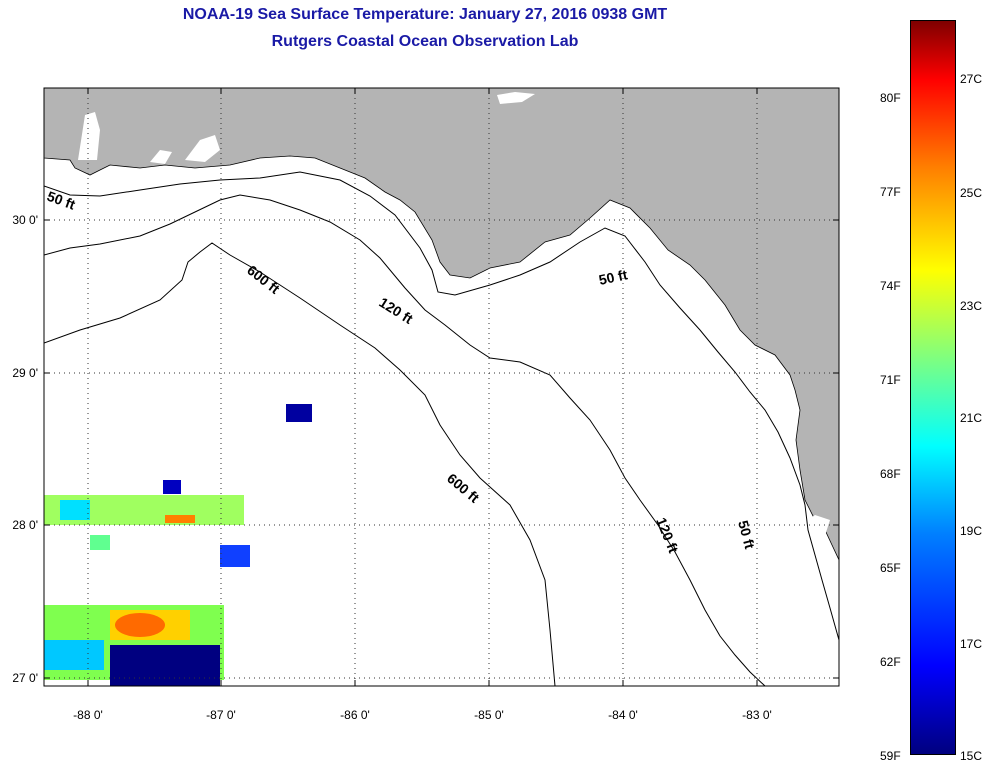  Describe the element at coordinates (25, 220) in the screenshot. I see `lat-tick-label: 30 0'` at that location.